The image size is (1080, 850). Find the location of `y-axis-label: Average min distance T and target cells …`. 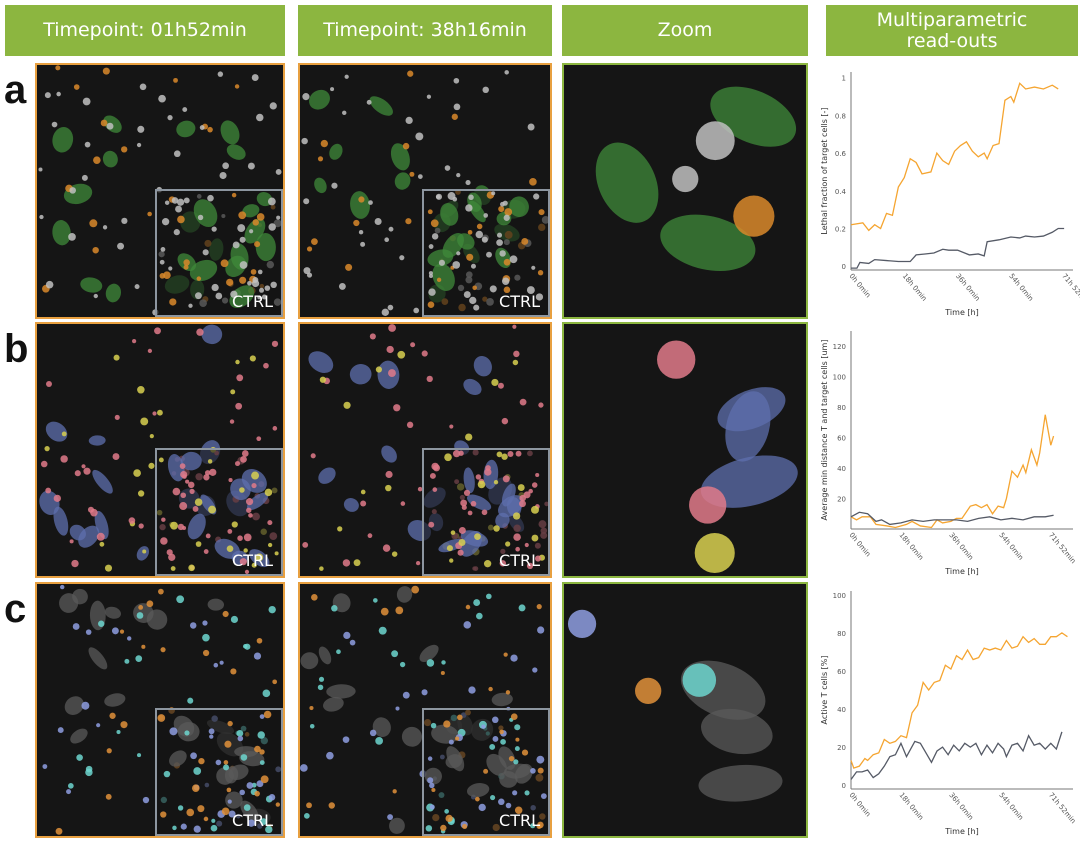

y-axis-label: Average min distance T and target cells … is located at coordinates (824, 430).